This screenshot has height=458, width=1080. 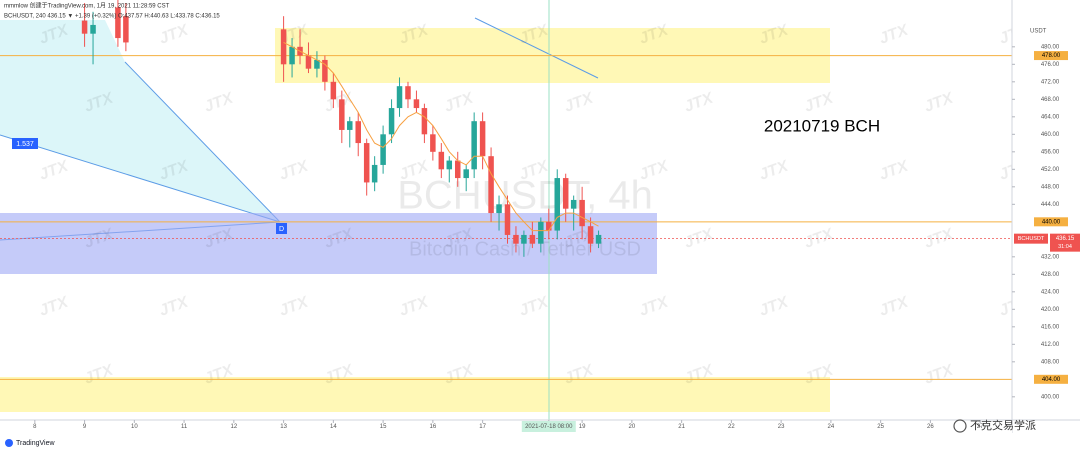 I want to click on x-tick-label: 14, so click(x=333, y=427).